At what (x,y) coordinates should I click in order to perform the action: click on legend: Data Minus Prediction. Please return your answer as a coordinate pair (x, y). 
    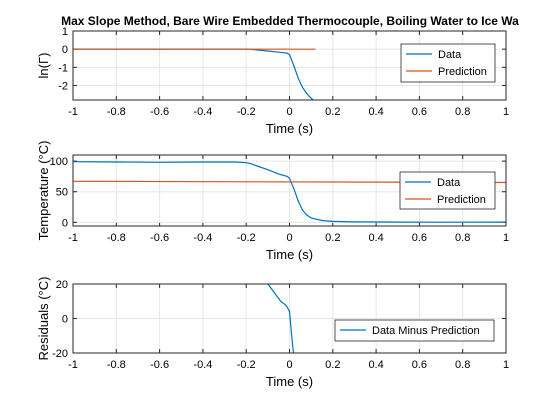
    Looking at the image, I should click on (414, 330).